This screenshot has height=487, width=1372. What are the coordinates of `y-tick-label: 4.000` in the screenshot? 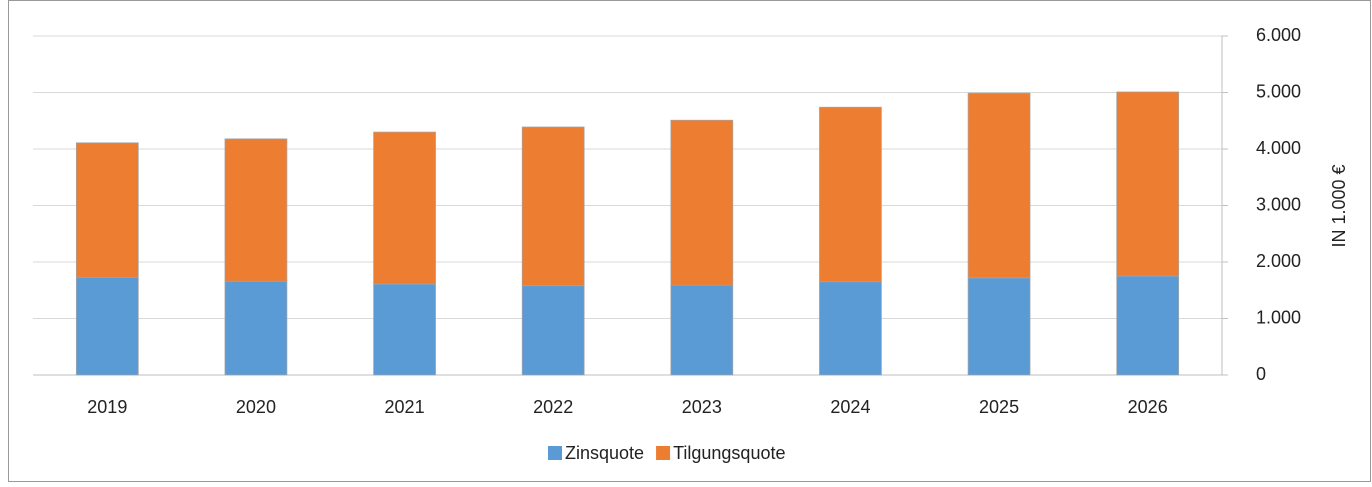 It's located at (1278, 148).